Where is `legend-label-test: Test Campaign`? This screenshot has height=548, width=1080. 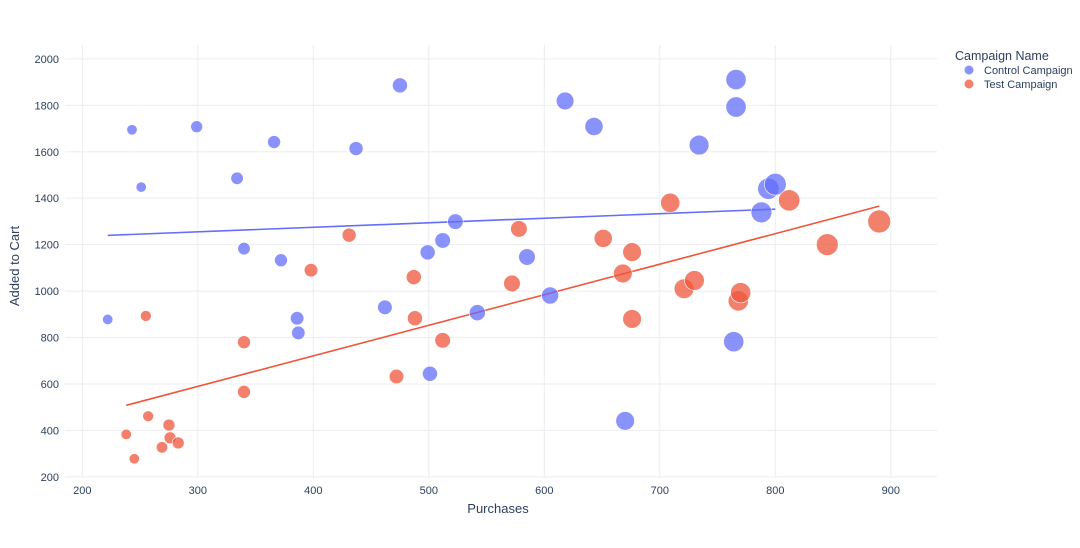
legend-label-test: Test Campaign is located at coordinates (1020, 85).